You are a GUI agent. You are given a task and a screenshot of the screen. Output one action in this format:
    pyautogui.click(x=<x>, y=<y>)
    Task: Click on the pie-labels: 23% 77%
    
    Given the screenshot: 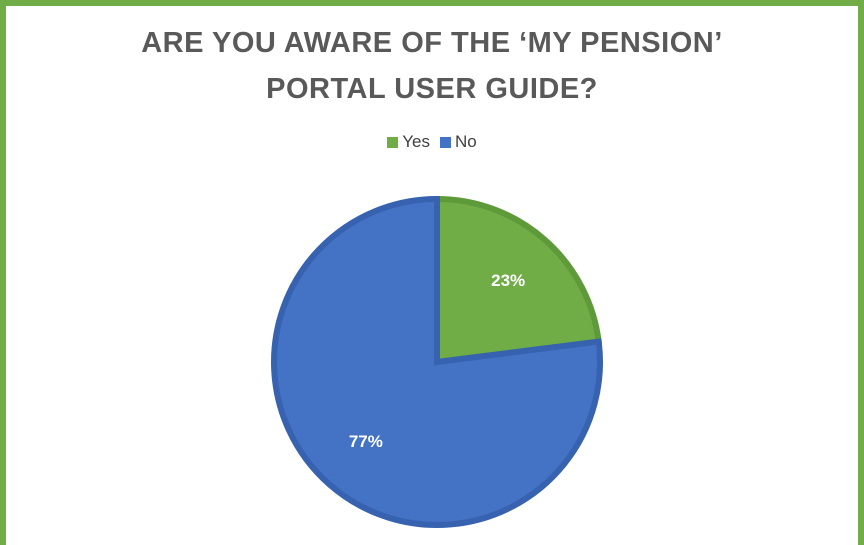 What is the action you would take?
    pyautogui.click(x=437, y=361)
    